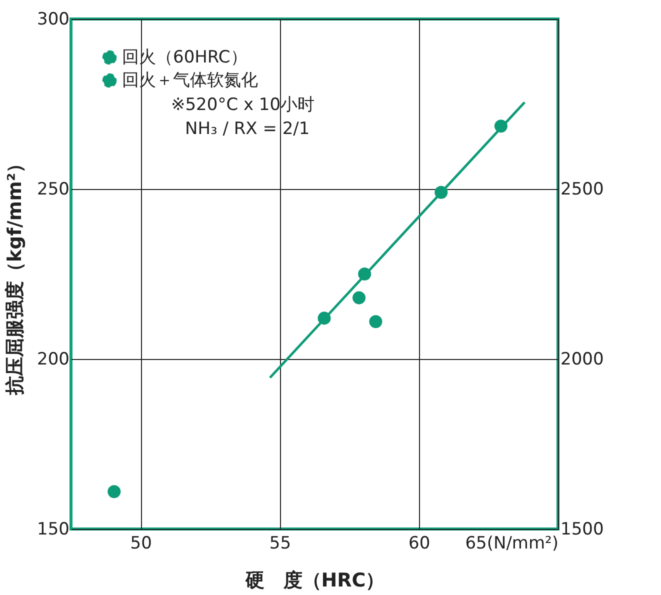  What do you see at coordinates (511, 544) in the screenshot?
I see `x-tick-label: 65(N/mm²)` at bounding box center [511, 544].